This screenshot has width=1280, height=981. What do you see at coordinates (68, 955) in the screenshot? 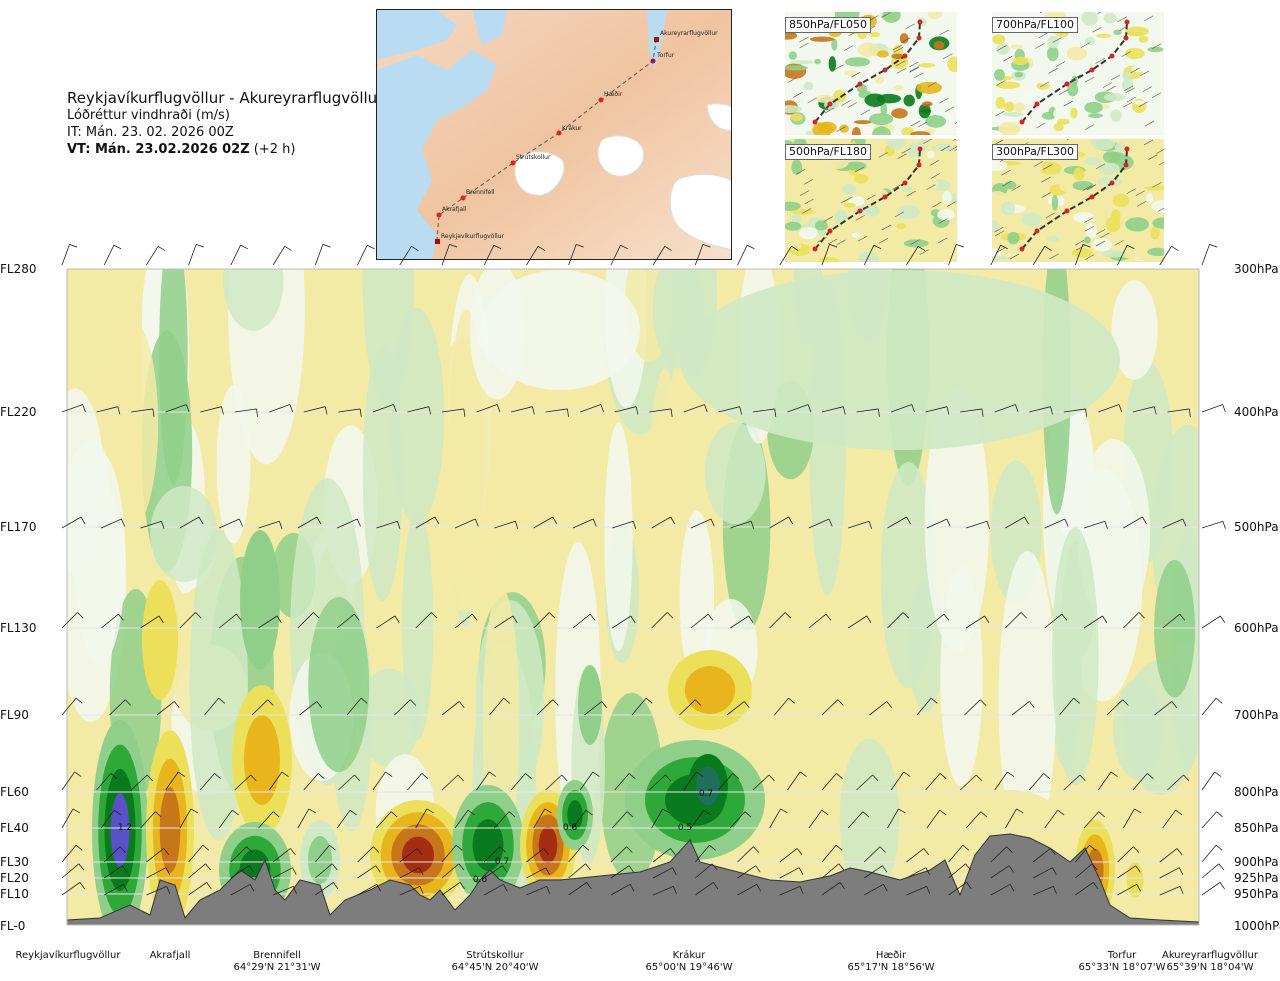
I see `waypoint-name: Reykjavíkurflugvöllur` at bounding box center [68, 955].